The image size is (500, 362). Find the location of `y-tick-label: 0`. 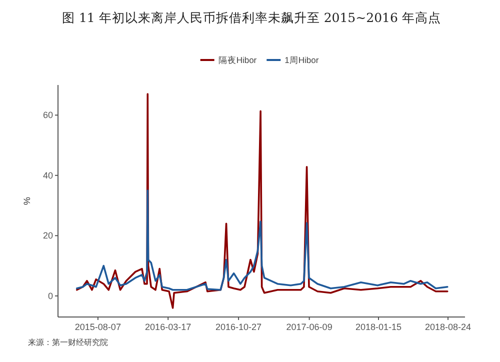

y-tick-label: 0 is located at coordinates (50, 295).